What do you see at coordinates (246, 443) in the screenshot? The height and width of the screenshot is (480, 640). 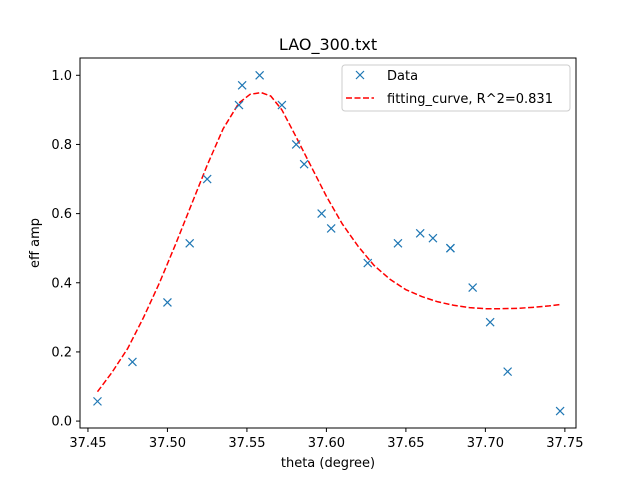 I see `x-tick-label: 37.55` at bounding box center [246, 443].